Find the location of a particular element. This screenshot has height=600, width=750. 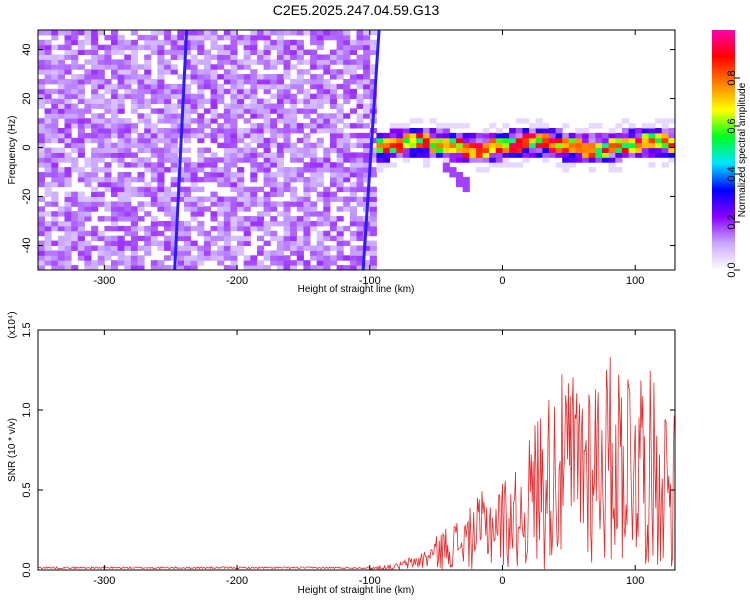

spectrogram-x-label: Height of straight line (km) is located at coordinates (356, 289).